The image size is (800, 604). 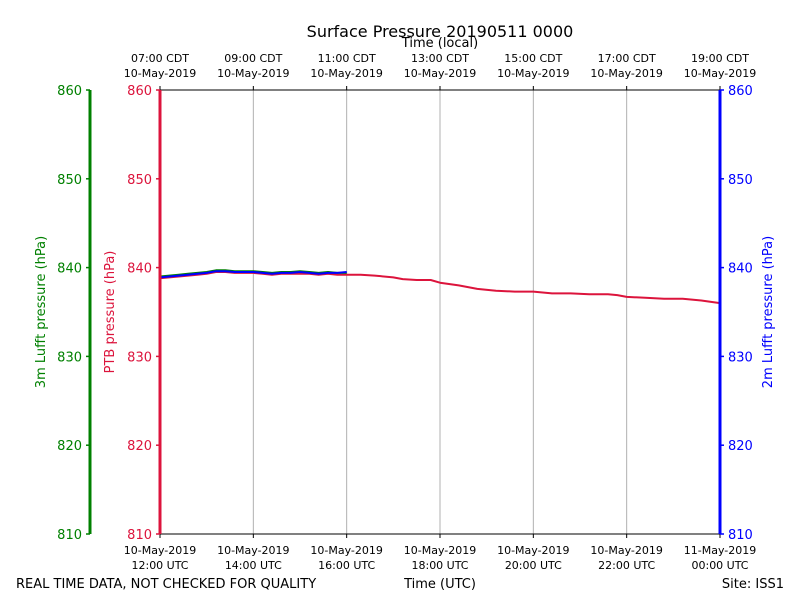 What do you see at coordinates (533, 565) in the screenshot?
I see `x-tick-label-utc-time: 20:00 UTC` at bounding box center [533, 565].